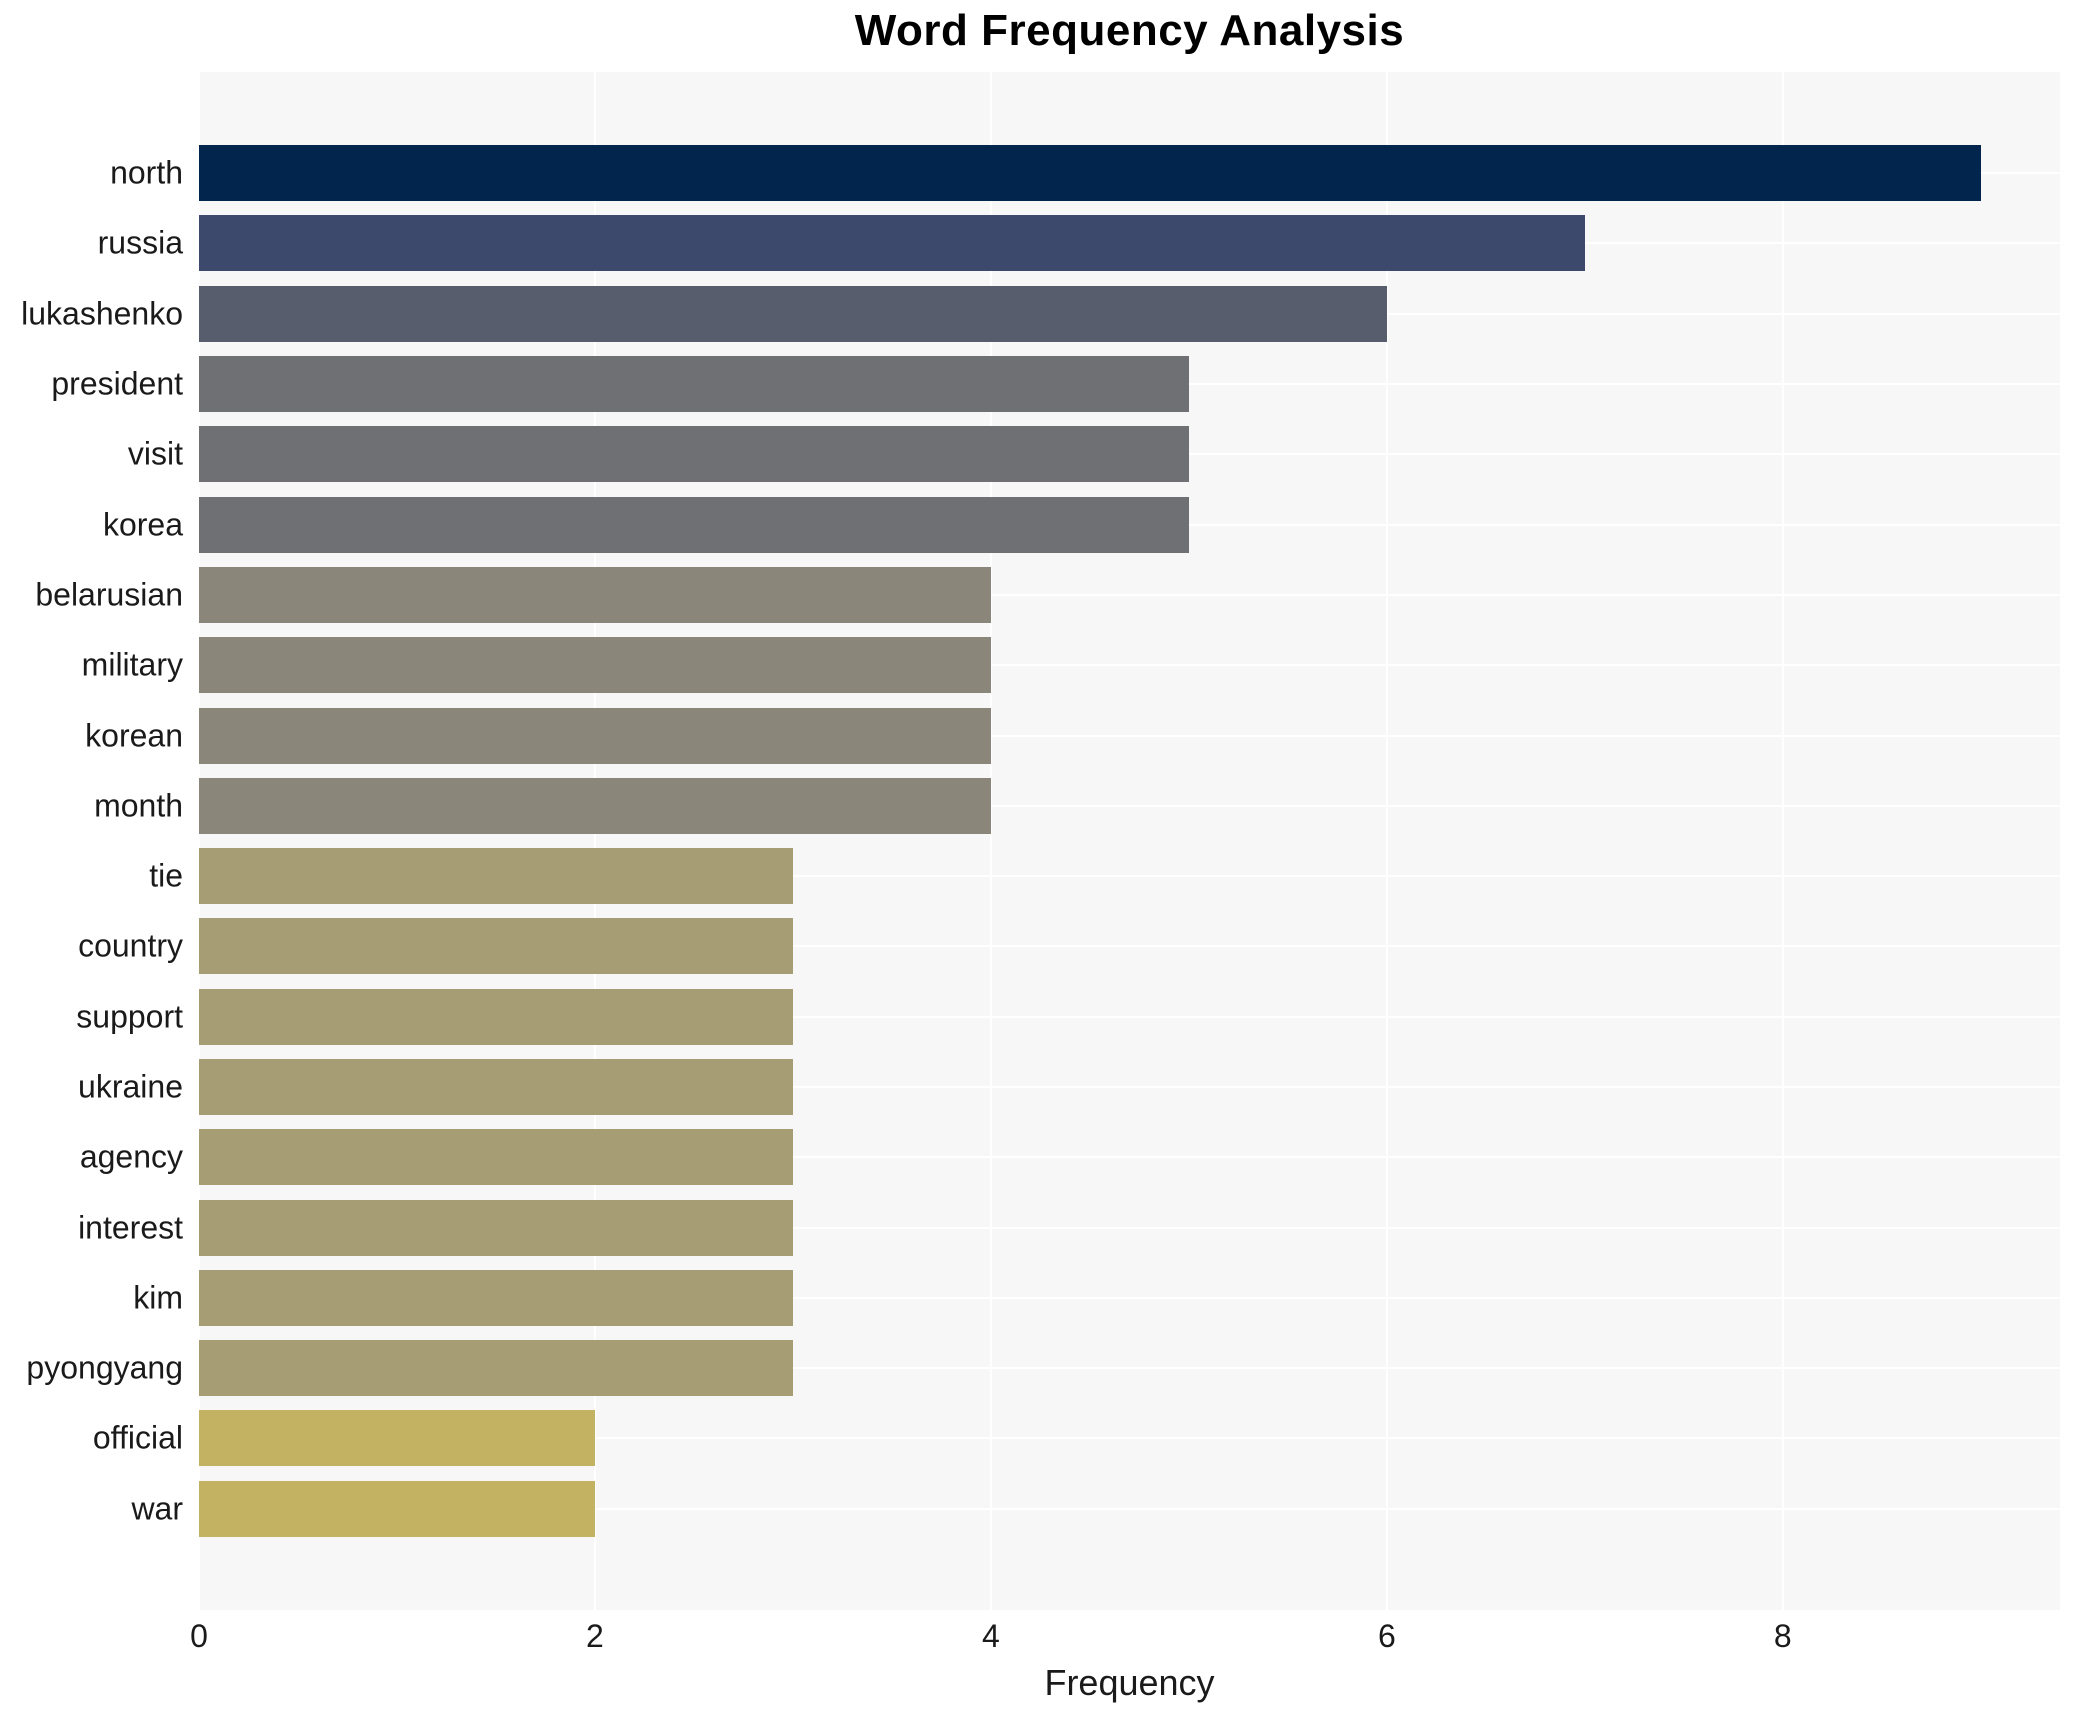 Image resolution: width=2078 pixels, height=1710 pixels. I want to click on bar-row: belarusian, so click(1047, 595).